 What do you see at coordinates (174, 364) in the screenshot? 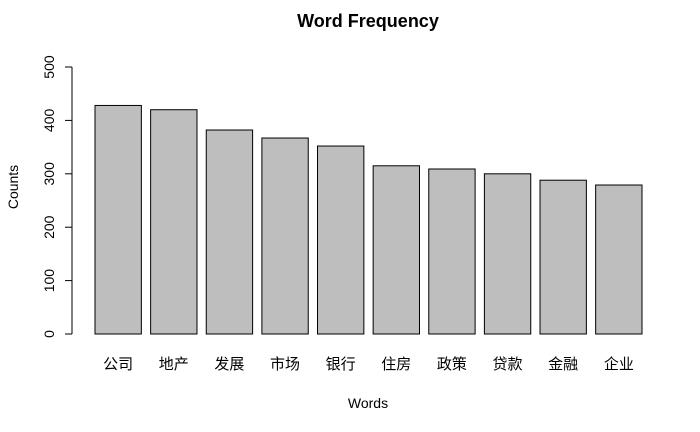
I see `x-tick-label: 地产` at bounding box center [174, 364].